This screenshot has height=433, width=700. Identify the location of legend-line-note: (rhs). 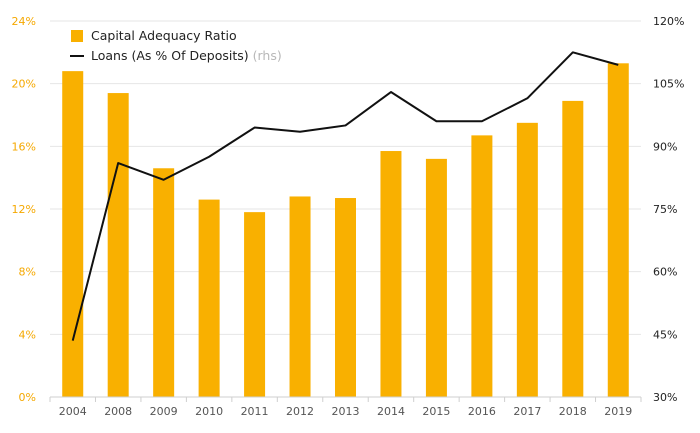
(267, 55).